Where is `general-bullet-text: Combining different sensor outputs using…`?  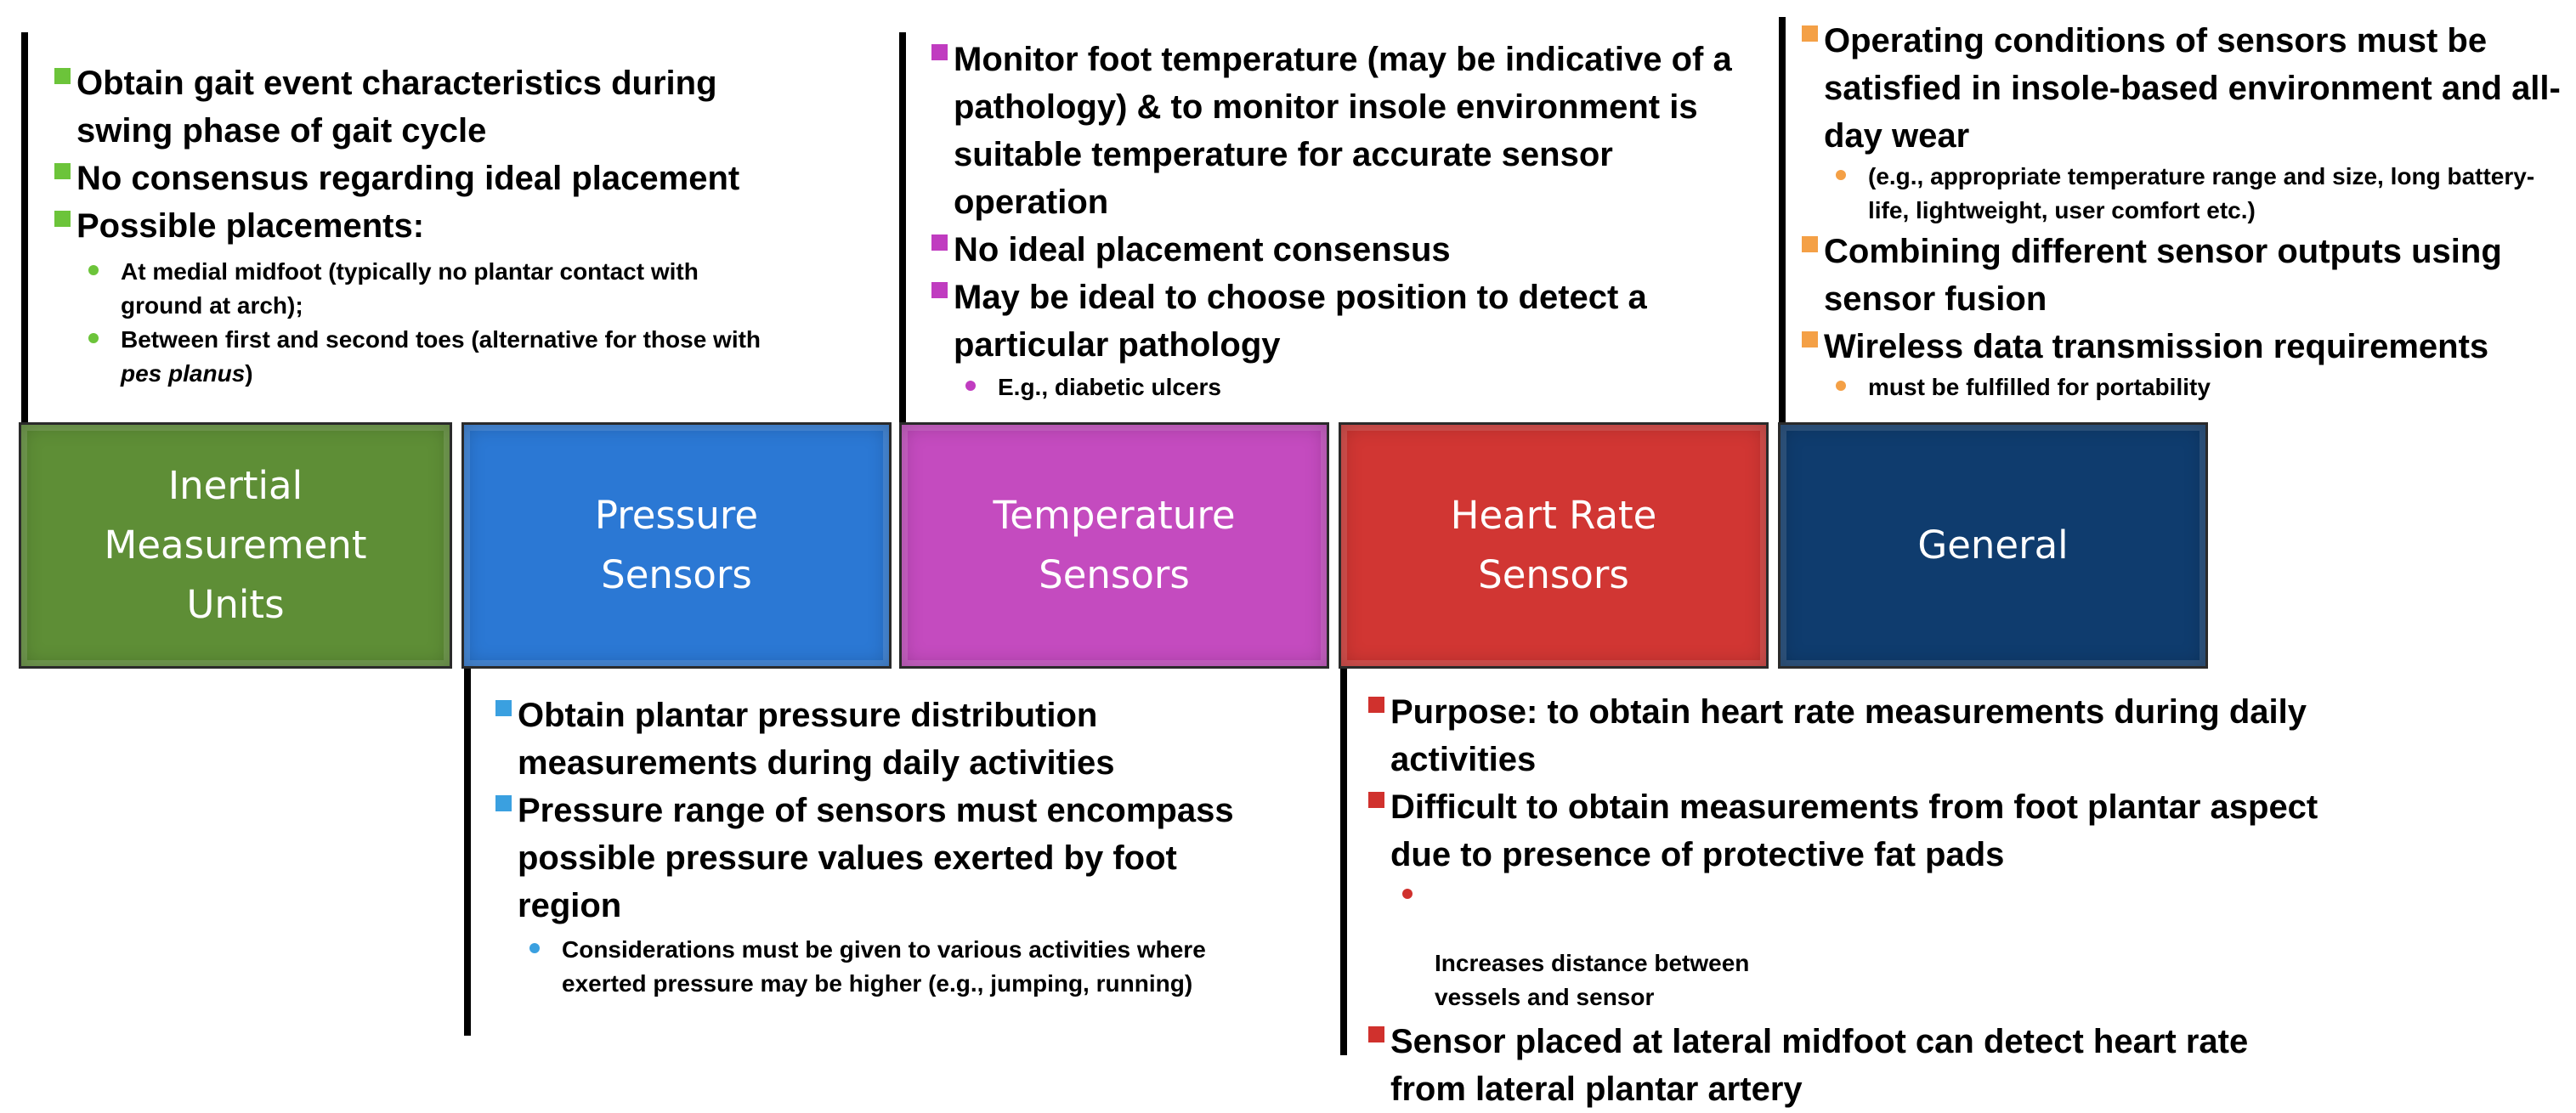 general-bullet-text: Combining different sensor outputs using… is located at coordinates (2163, 275).